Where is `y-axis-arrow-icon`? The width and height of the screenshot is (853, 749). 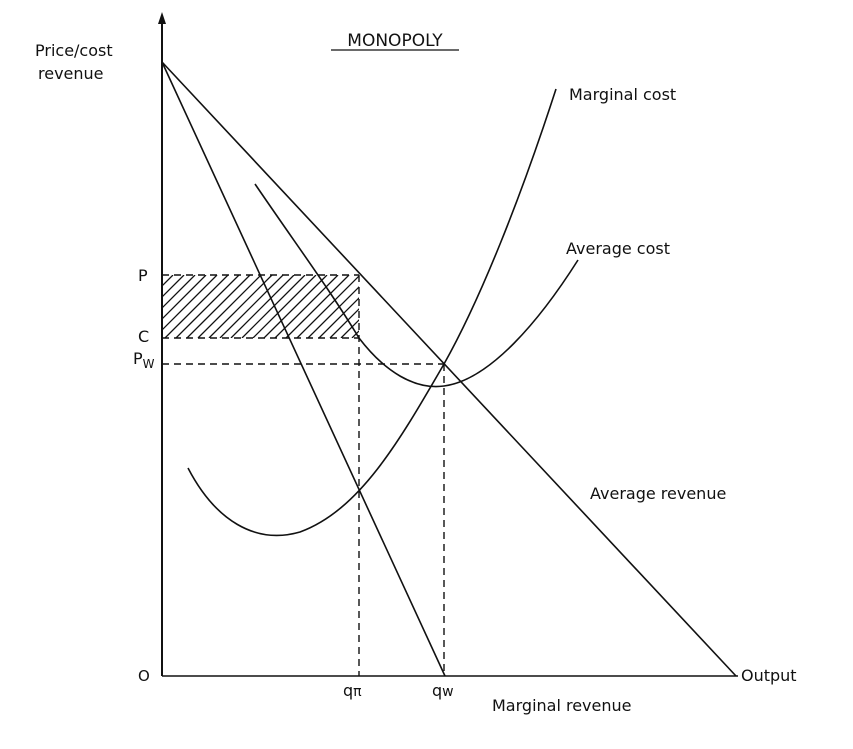
y-axis-arrow-icon is located at coordinates (162, 18).